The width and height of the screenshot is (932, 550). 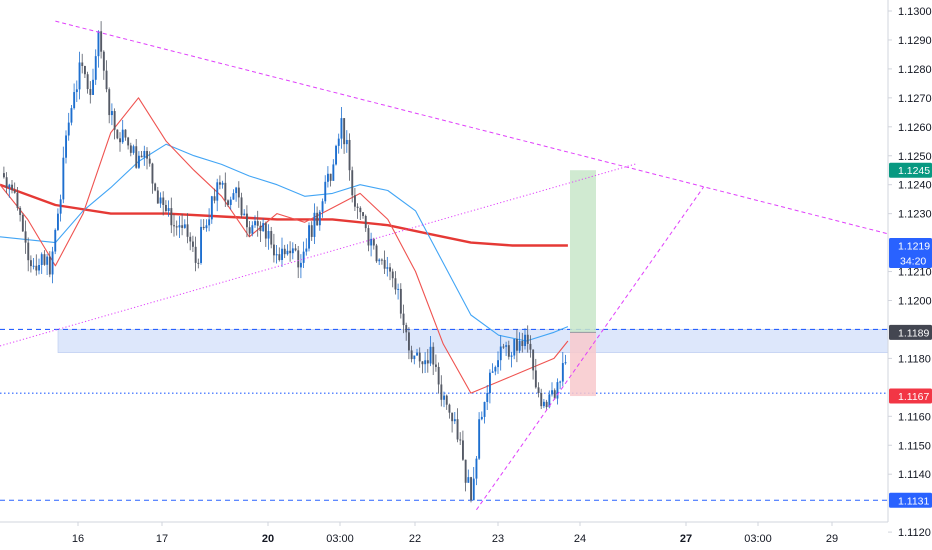 What do you see at coordinates (498, 539) in the screenshot?
I see `time-tick-label: 23` at bounding box center [498, 539].